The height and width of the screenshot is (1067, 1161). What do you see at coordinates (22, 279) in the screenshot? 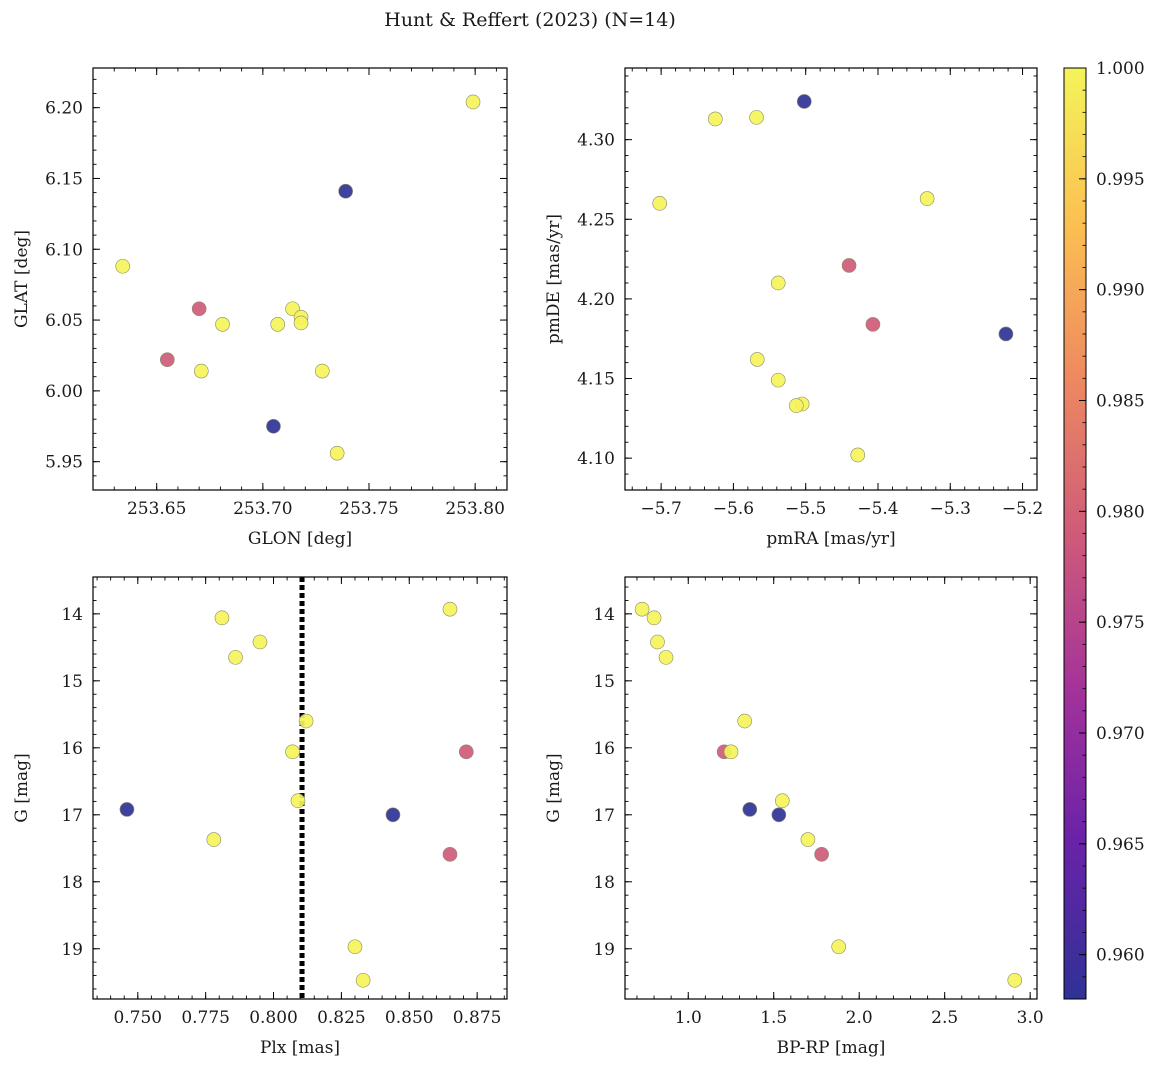
I see `y-axis-label: GLAT [deg]` at bounding box center [22, 279].